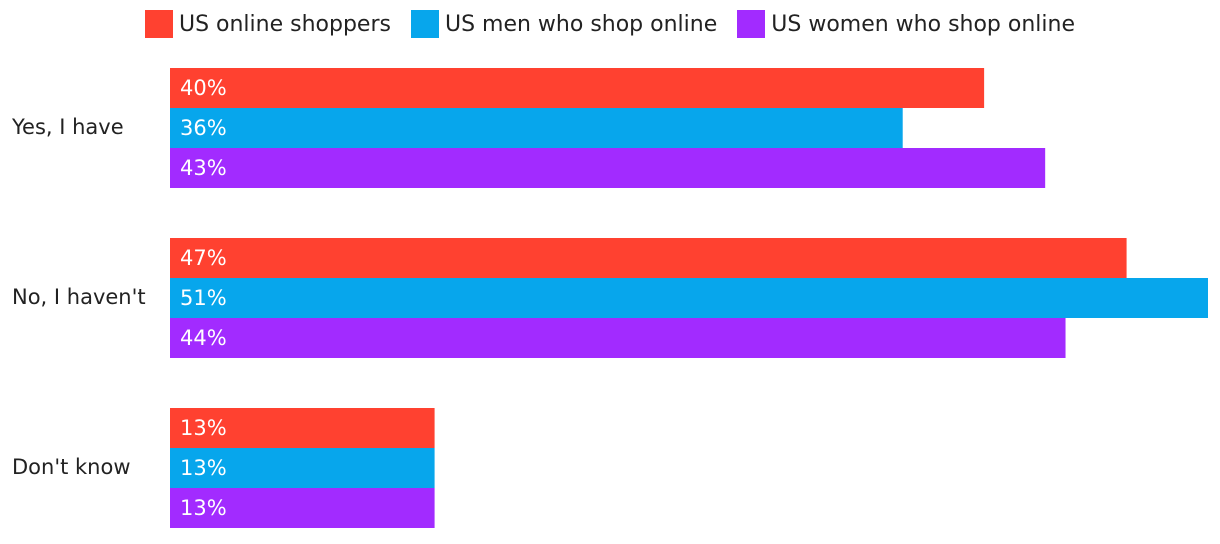  What do you see at coordinates (284, 24) in the screenshot?
I see `legend-label: US online shoppers` at bounding box center [284, 24].